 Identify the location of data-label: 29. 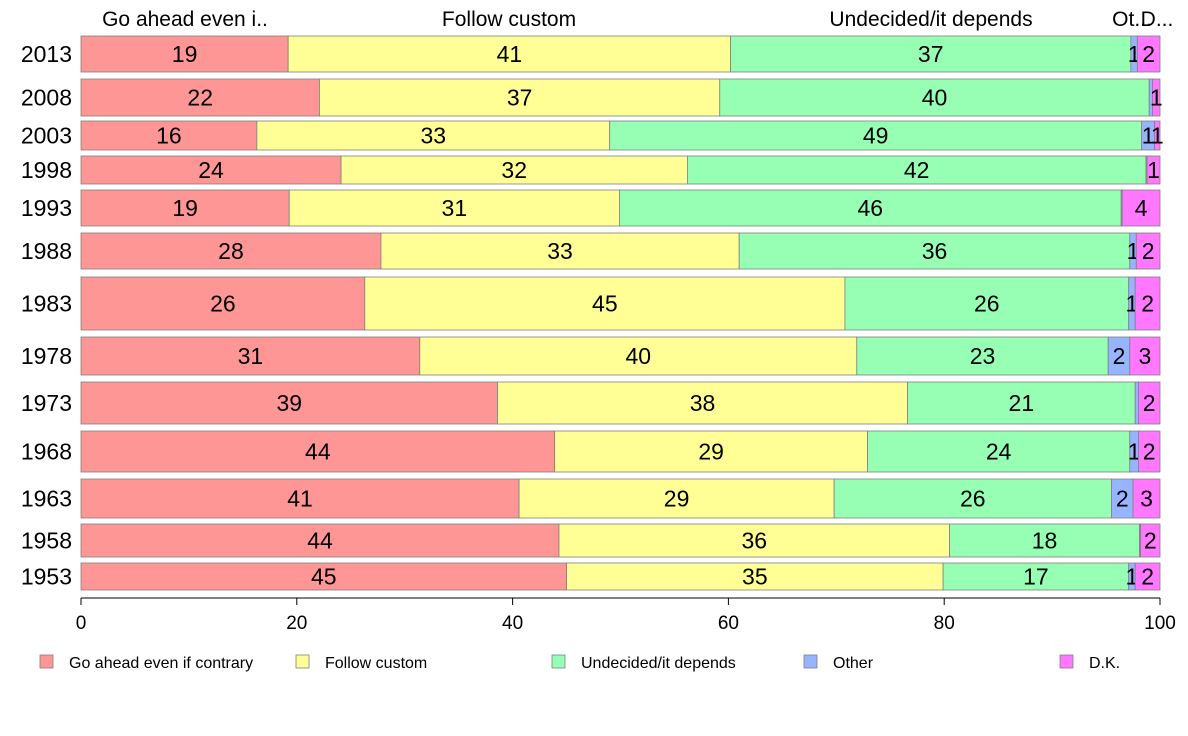
(711, 452).